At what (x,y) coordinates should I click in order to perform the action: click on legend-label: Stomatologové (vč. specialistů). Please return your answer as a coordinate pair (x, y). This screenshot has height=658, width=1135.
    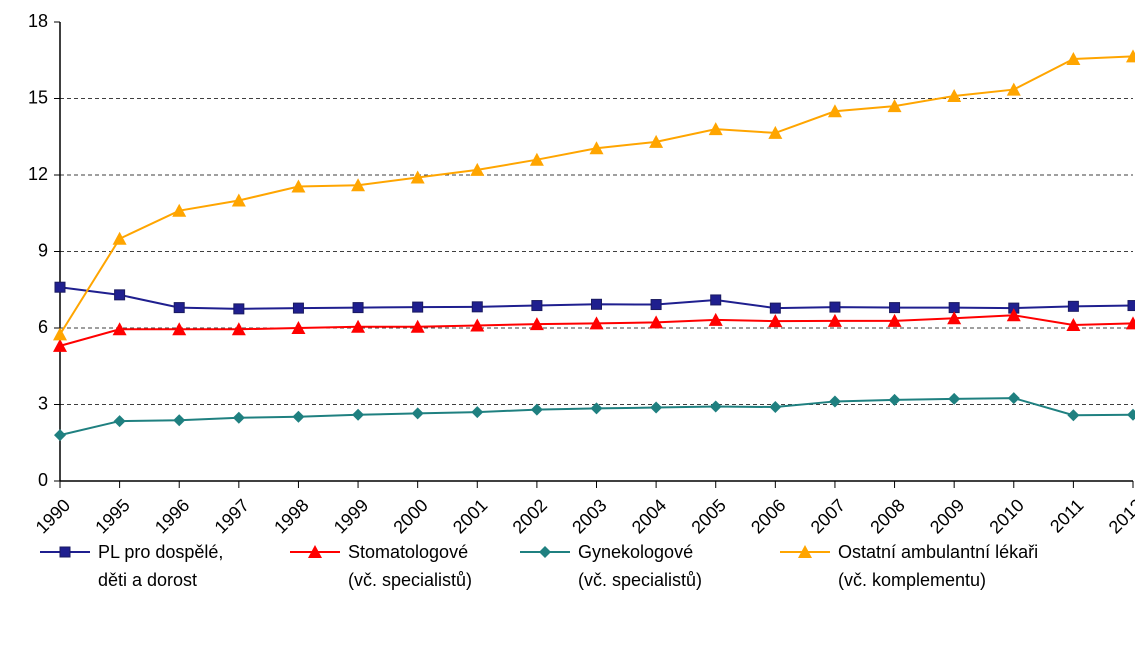
    Looking at the image, I should click on (410, 566).